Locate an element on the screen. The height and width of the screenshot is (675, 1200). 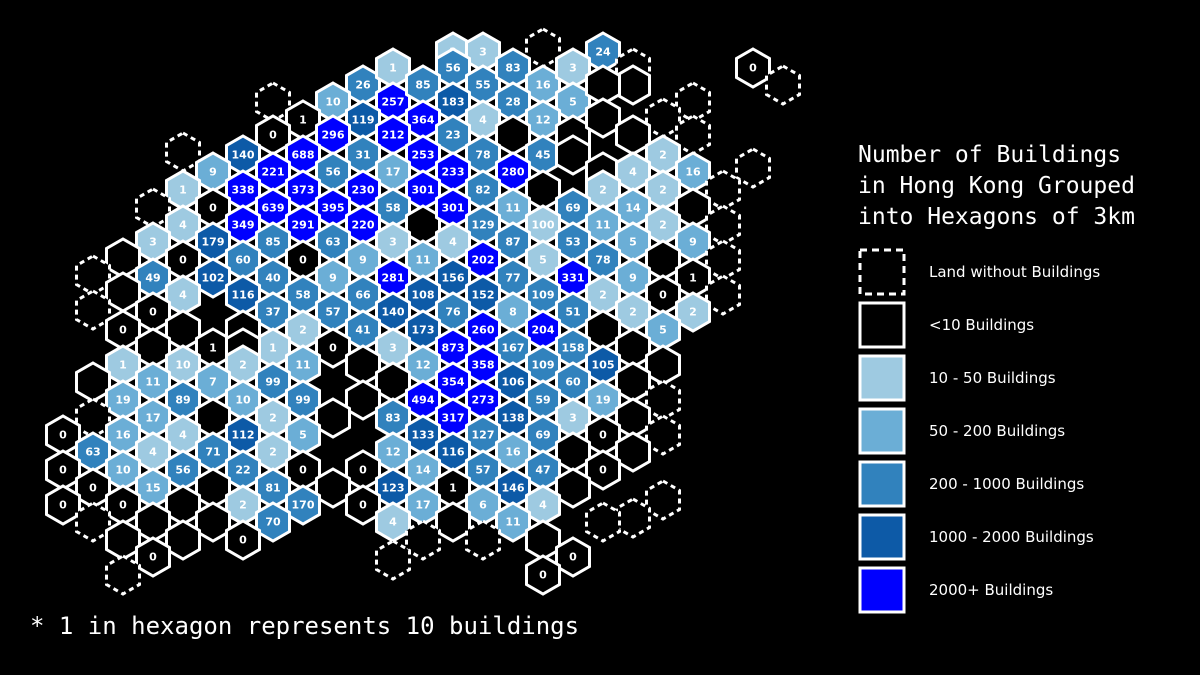
hex-cell: 127 is located at coordinates (483, 435).